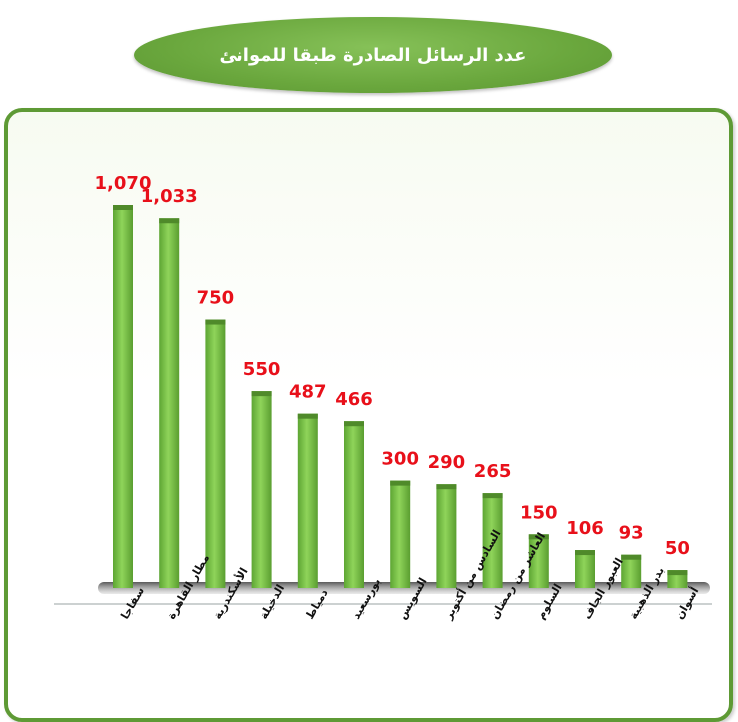 Image resolution: width=738 pixels, height=722 pixels. Describe the element at coordinates (447, 462) in the screenshot. I see `bar-value-label: 290` at that location.